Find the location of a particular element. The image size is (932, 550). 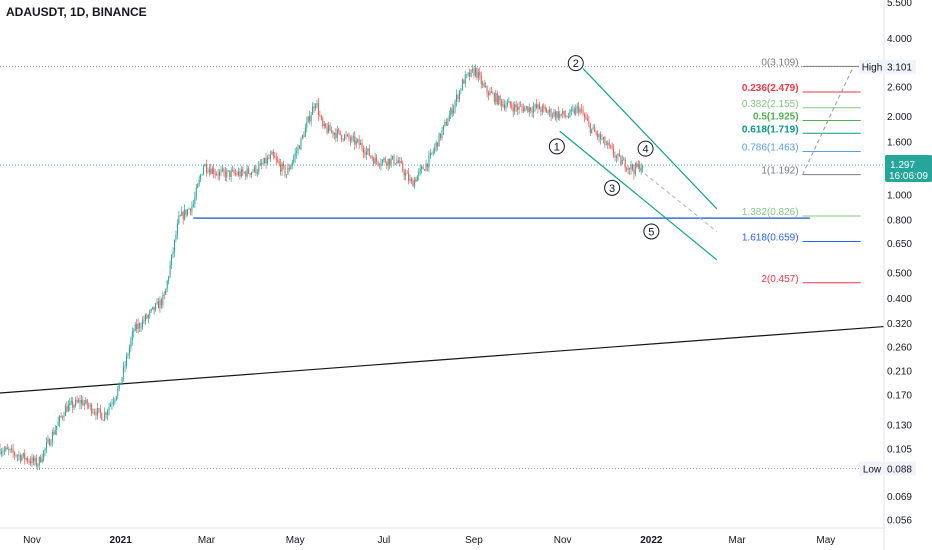

wave-label-text: 4 is located at coordinates (645, 150).